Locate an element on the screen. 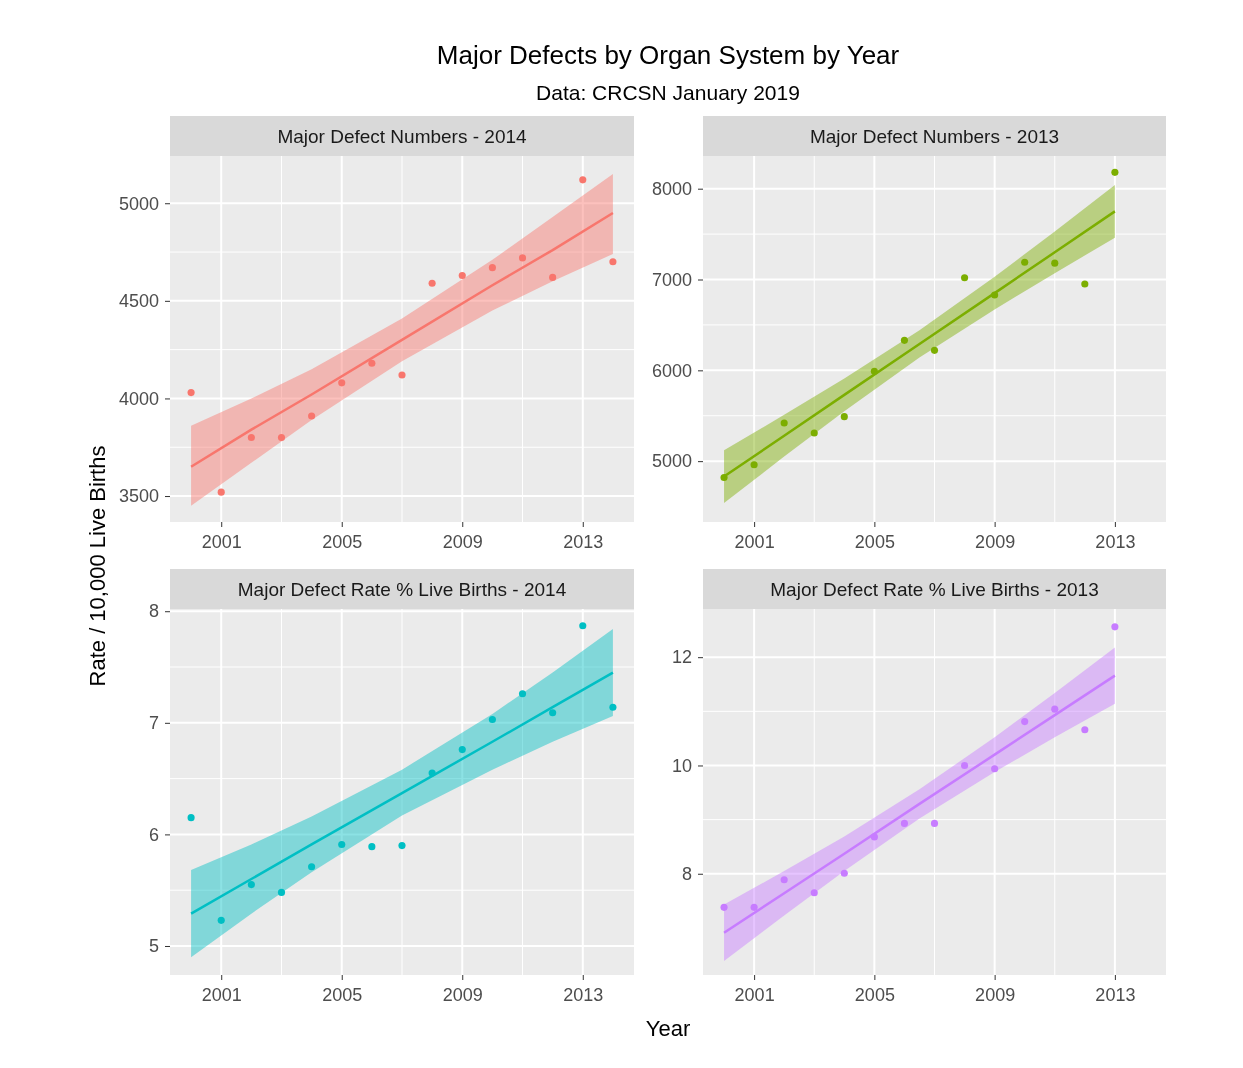 This screenshot has width=1243, height=1068. text: Major Defects by Organ System by Year is located at coordinates (668, 55).